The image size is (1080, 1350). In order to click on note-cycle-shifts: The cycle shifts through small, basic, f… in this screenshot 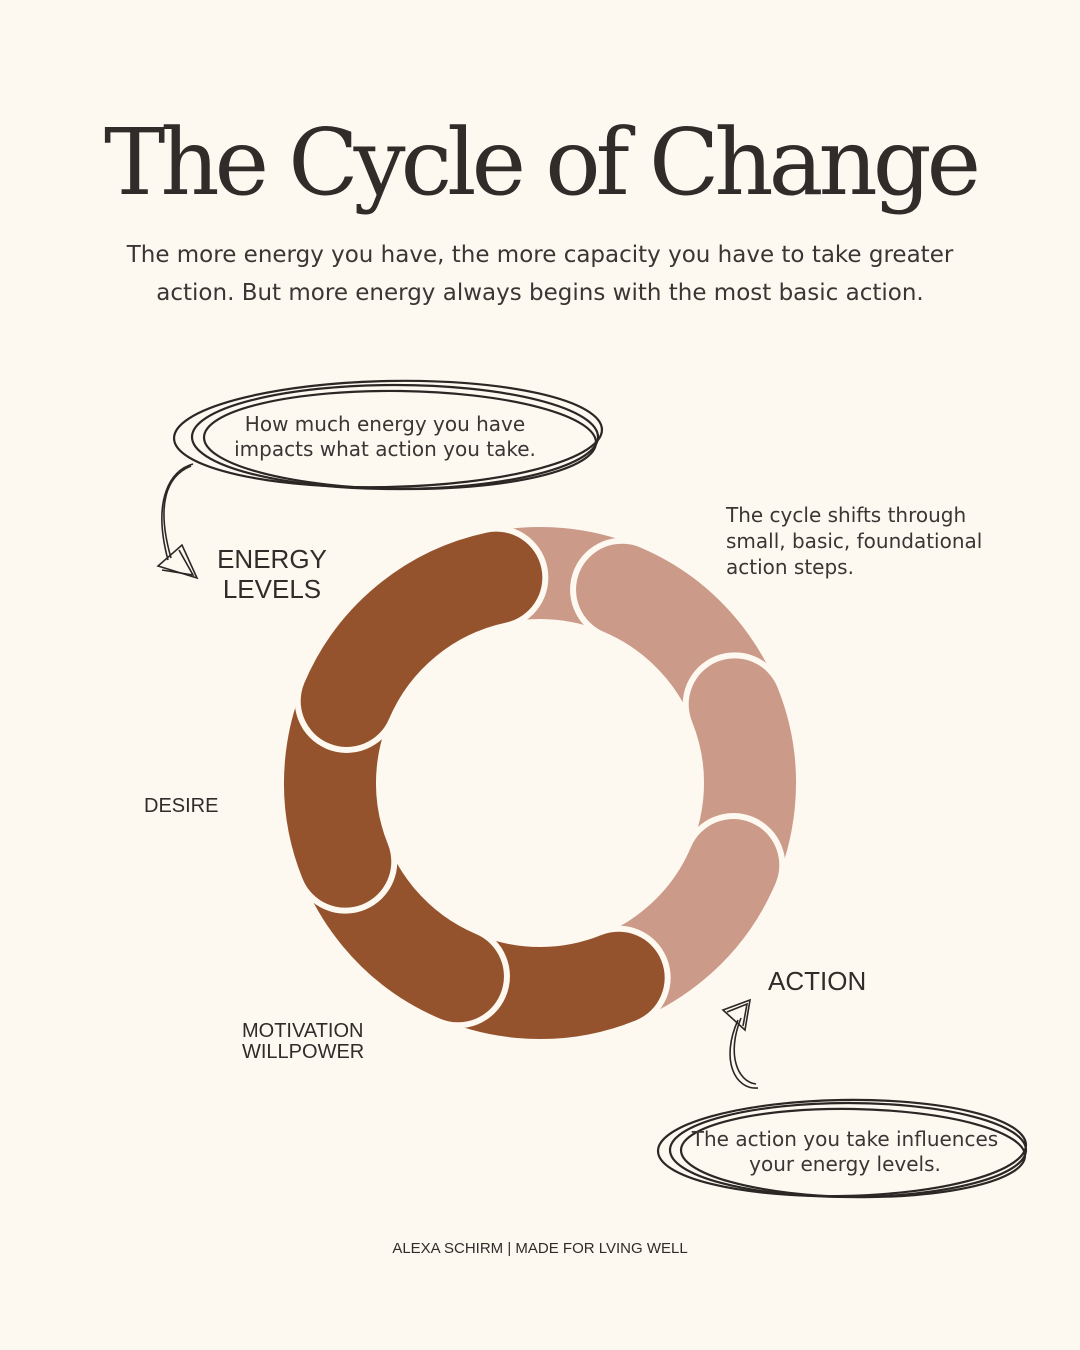, I will do `click(854, 541)`.